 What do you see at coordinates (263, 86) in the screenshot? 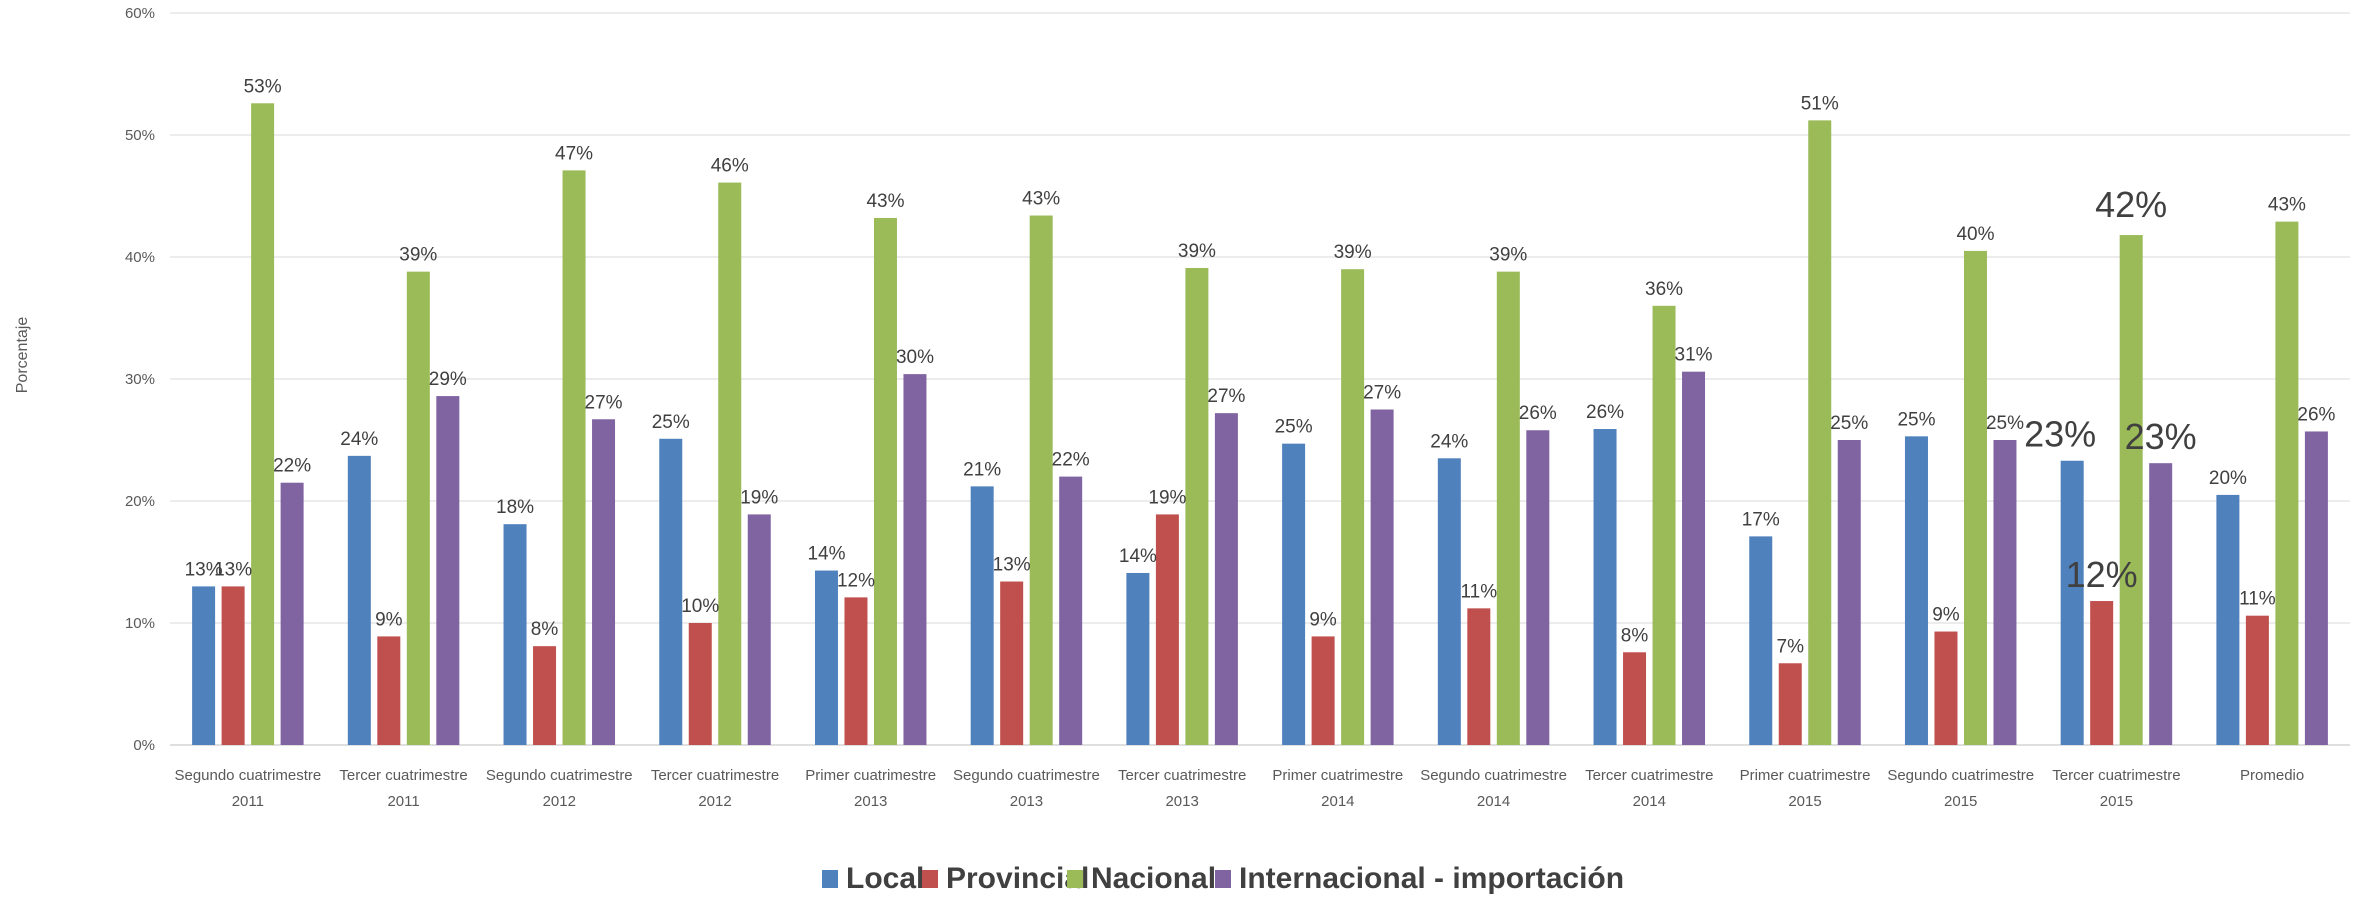
I see `data-label: 53%` at bounding box center [263, 86].